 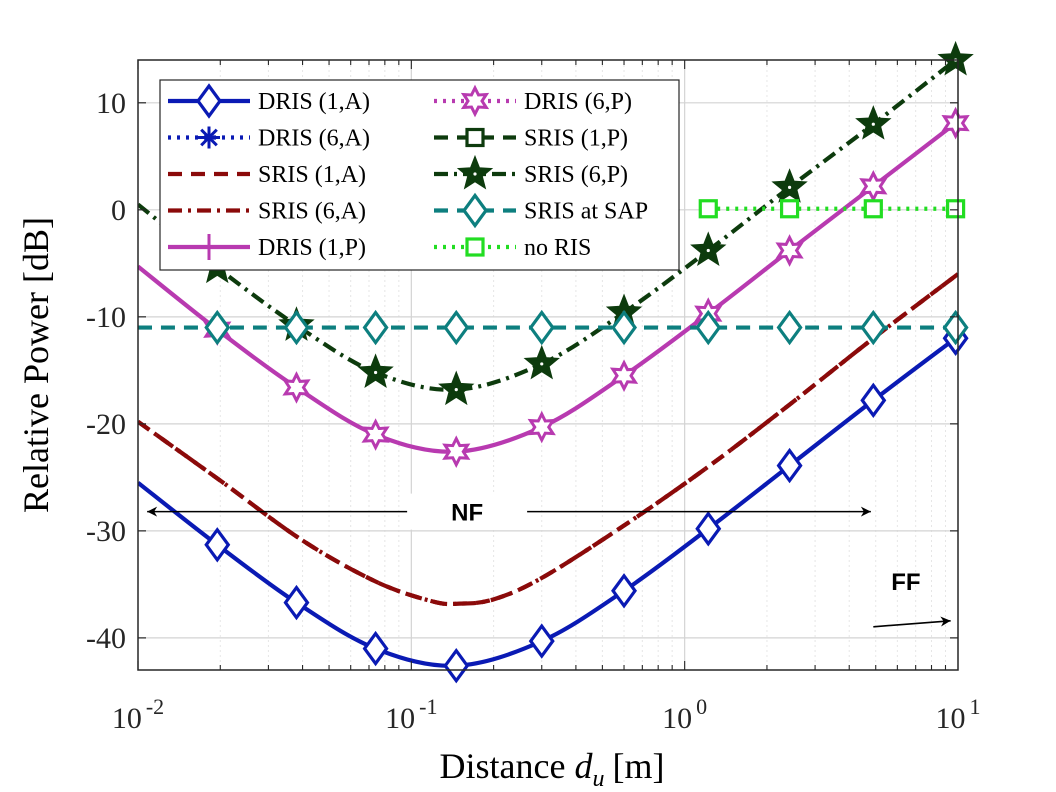 What do you see at coordinates (578, 102) in the screenshot?
I see `legend-label: DRIS (6,P)` at bounding box center [578, 102].